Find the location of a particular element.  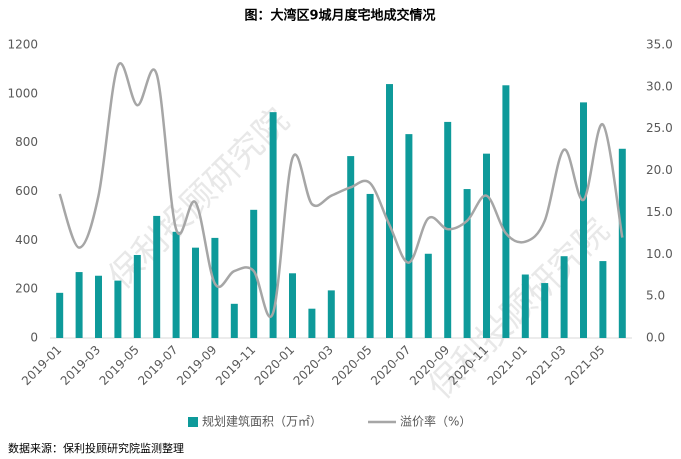

y2-tick-label: 5.0 is located at coordinates (655, 296).